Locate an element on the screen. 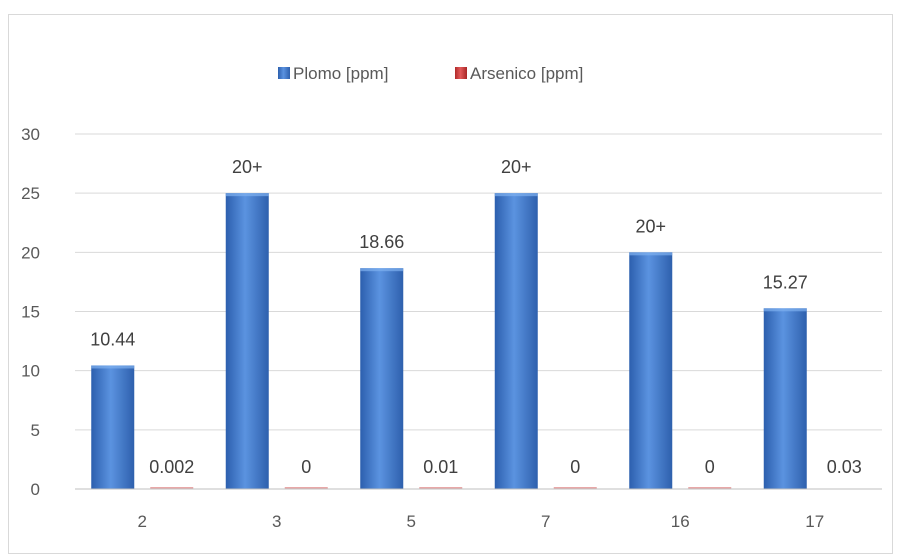  x-tick-label: 3 is located at coordinates (276, 521).